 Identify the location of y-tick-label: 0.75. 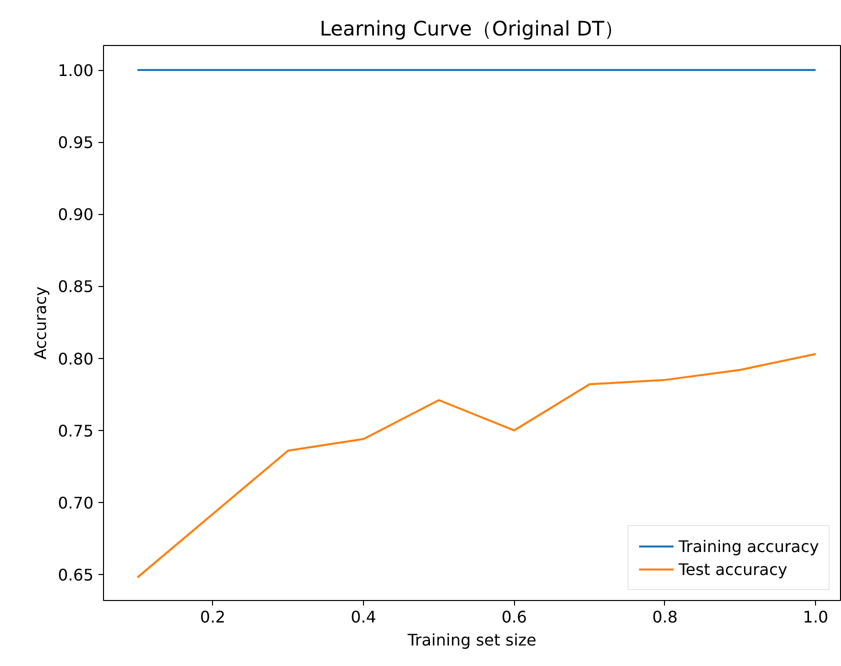
(76, 430).